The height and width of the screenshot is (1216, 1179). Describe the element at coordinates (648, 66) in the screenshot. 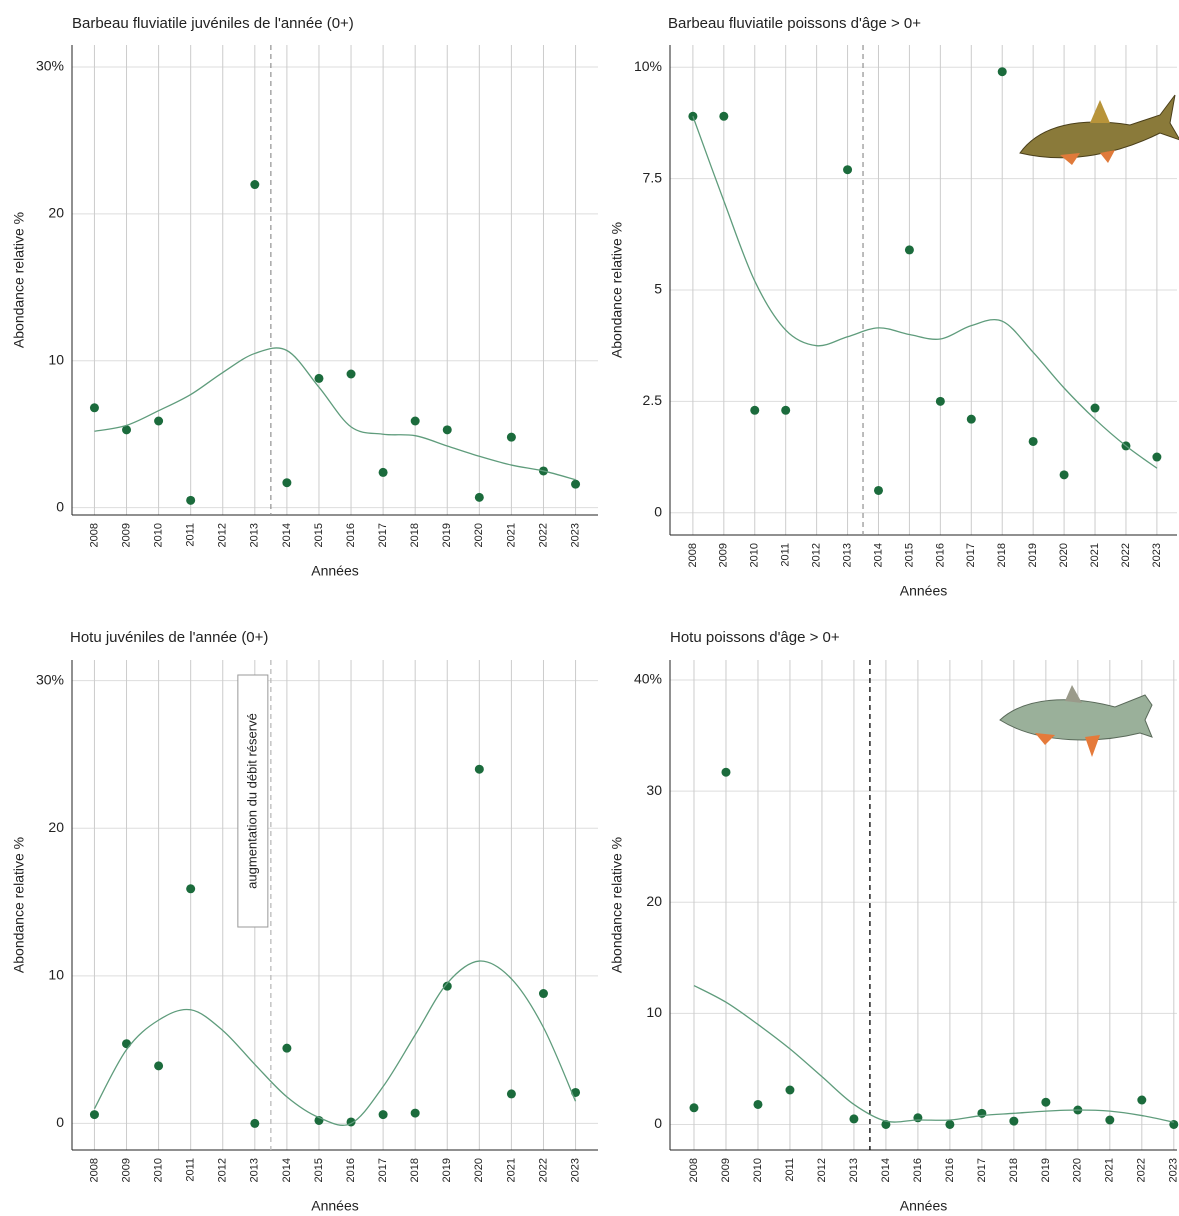

I see `y-tick-label: 10%` at that location.